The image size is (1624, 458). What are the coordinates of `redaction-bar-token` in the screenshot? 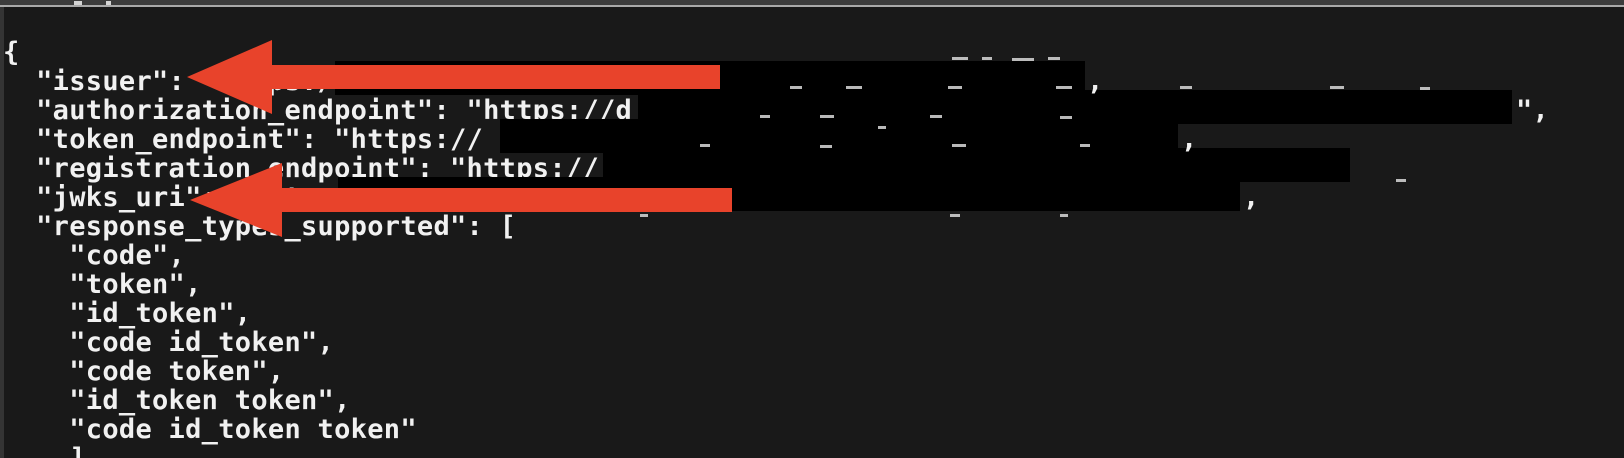 It's located at (839, 136).